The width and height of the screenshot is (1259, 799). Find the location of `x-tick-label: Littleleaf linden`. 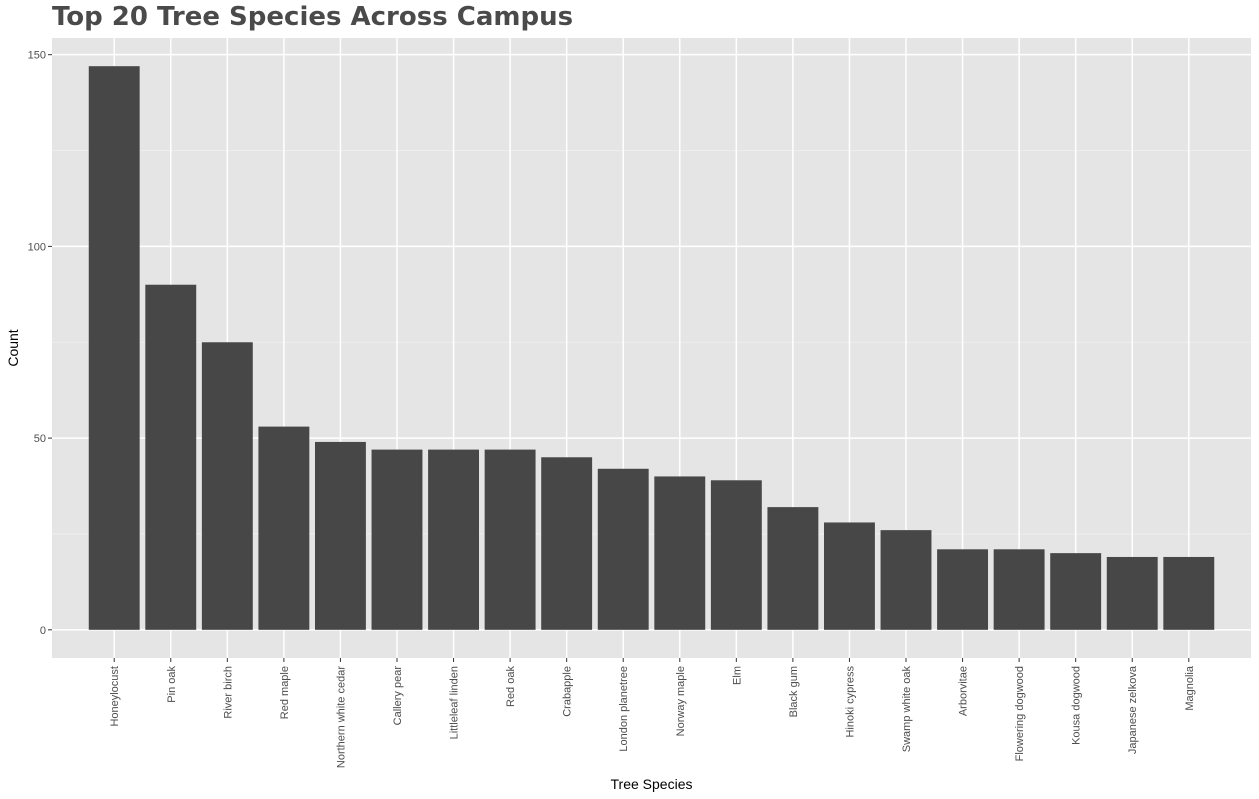

x-tick-label: Littleleaf linden is located at coordinates (455, 702).